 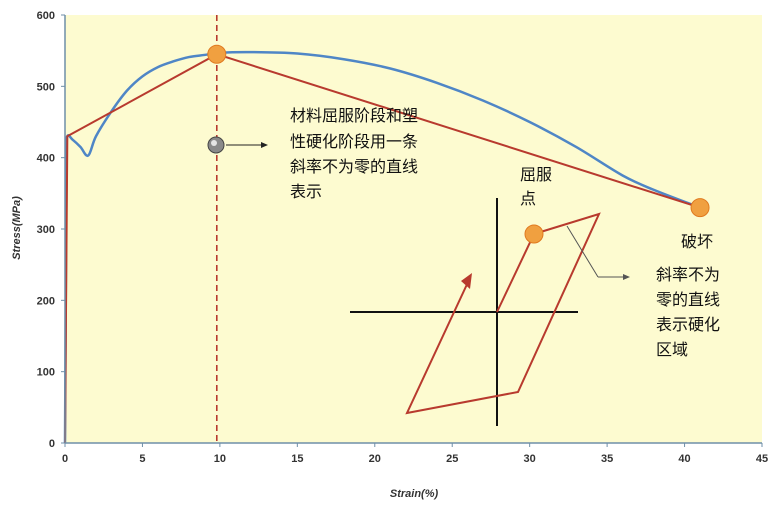 What do you see at coordinates (688, 299) in the screenshot?
I see `hardening-region-line-2: 零的直线` at bounding box center [688, 299].